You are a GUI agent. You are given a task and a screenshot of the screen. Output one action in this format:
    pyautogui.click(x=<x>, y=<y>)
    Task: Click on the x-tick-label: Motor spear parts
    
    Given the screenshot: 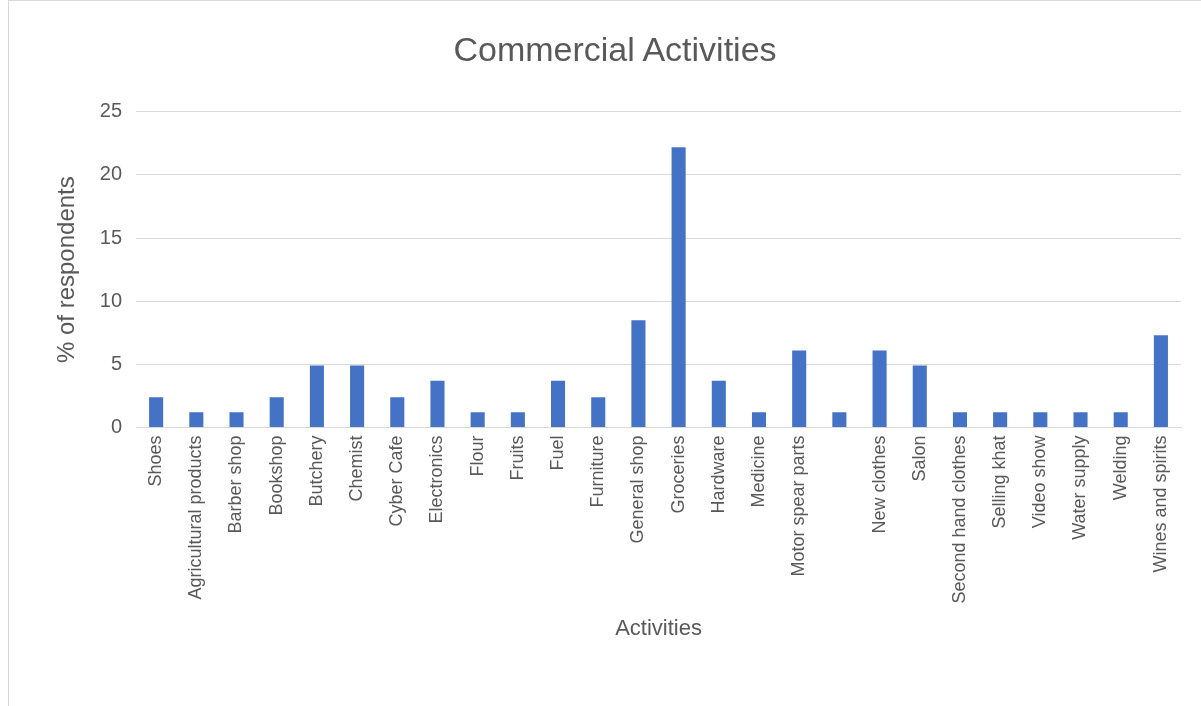 What is the action you would take?
    pyautogui.click(x=798, y=506)
    